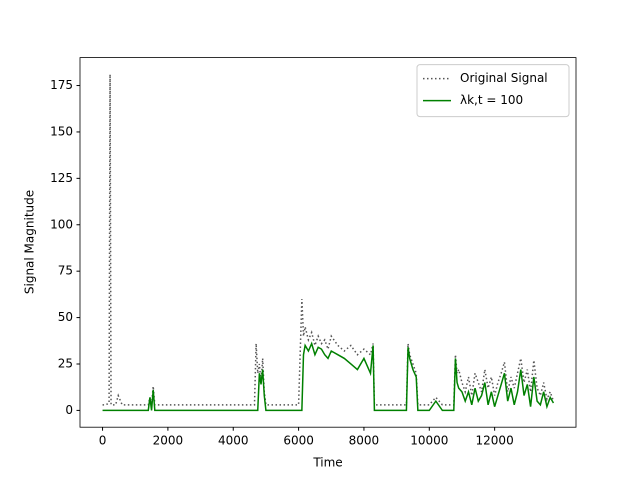 This screenshot has height=484, width=640. Describe the element at coordinates (30, 242) in the screenshot. I see `y-axis-label: Signal Magnitude` at that location.